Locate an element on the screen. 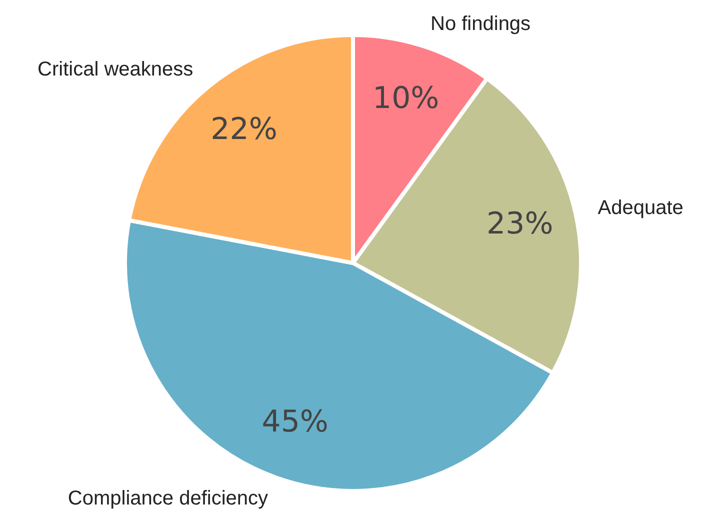  slice-label: Critical weakness is located at coordinates (116, 69).